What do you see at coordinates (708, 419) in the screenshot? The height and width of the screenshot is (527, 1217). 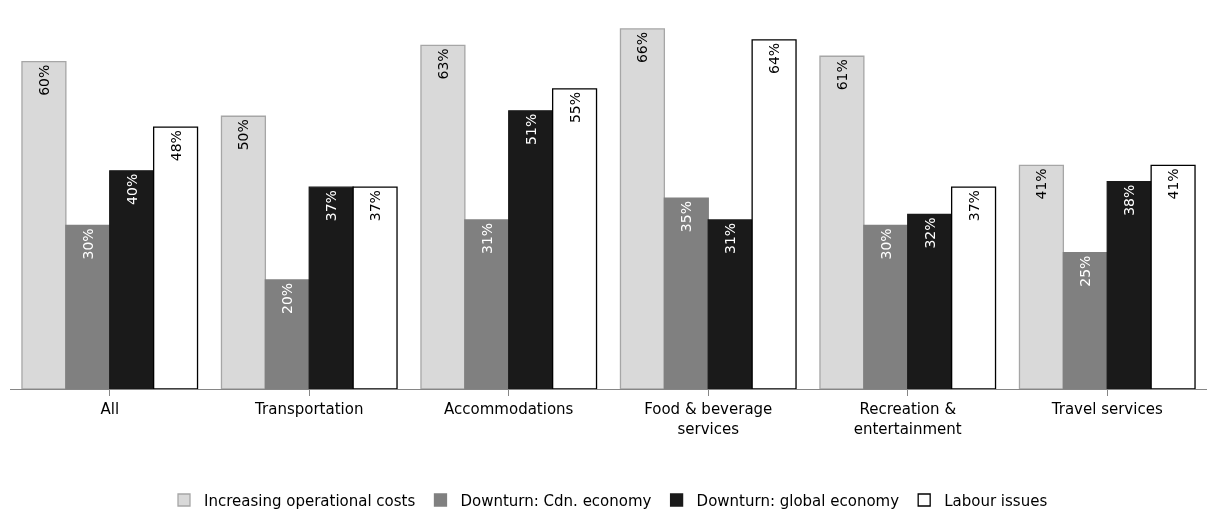 I see `x-tick-label: Food & beverage services` at bounding box center [708, 419].